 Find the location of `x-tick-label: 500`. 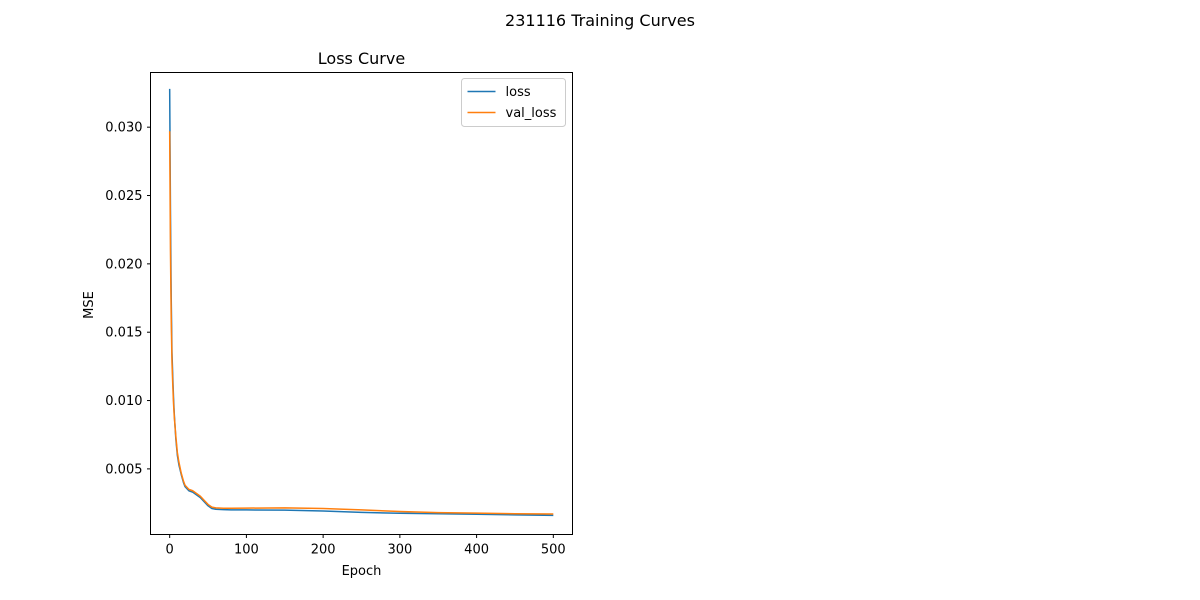

x-tick-label: 500 is located at coordinates (553, 550).